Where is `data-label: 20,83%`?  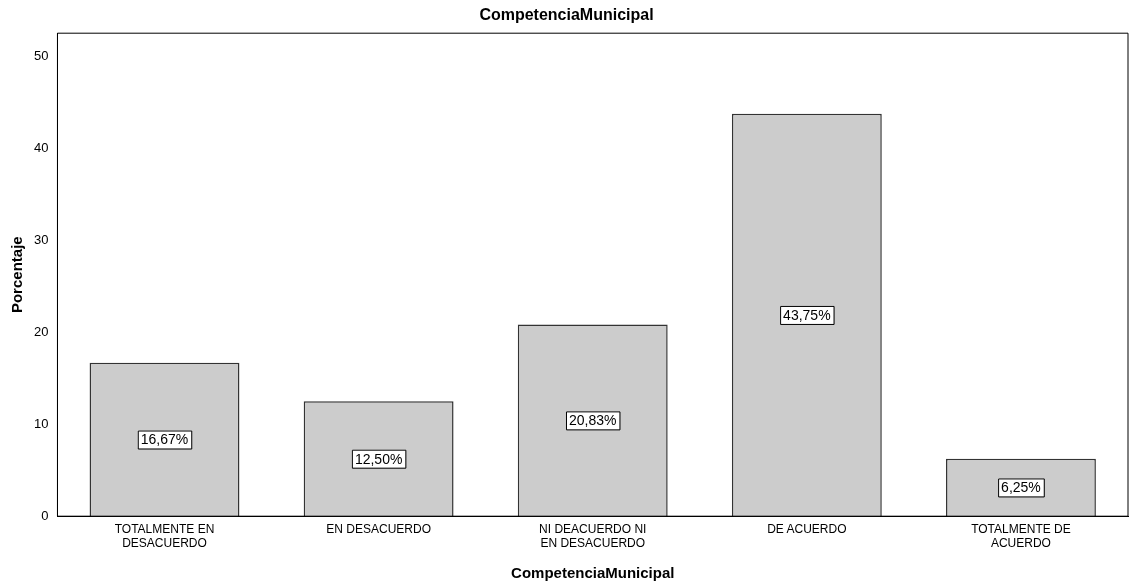 data-label: 20,83% is located at coordinates (592, 420).